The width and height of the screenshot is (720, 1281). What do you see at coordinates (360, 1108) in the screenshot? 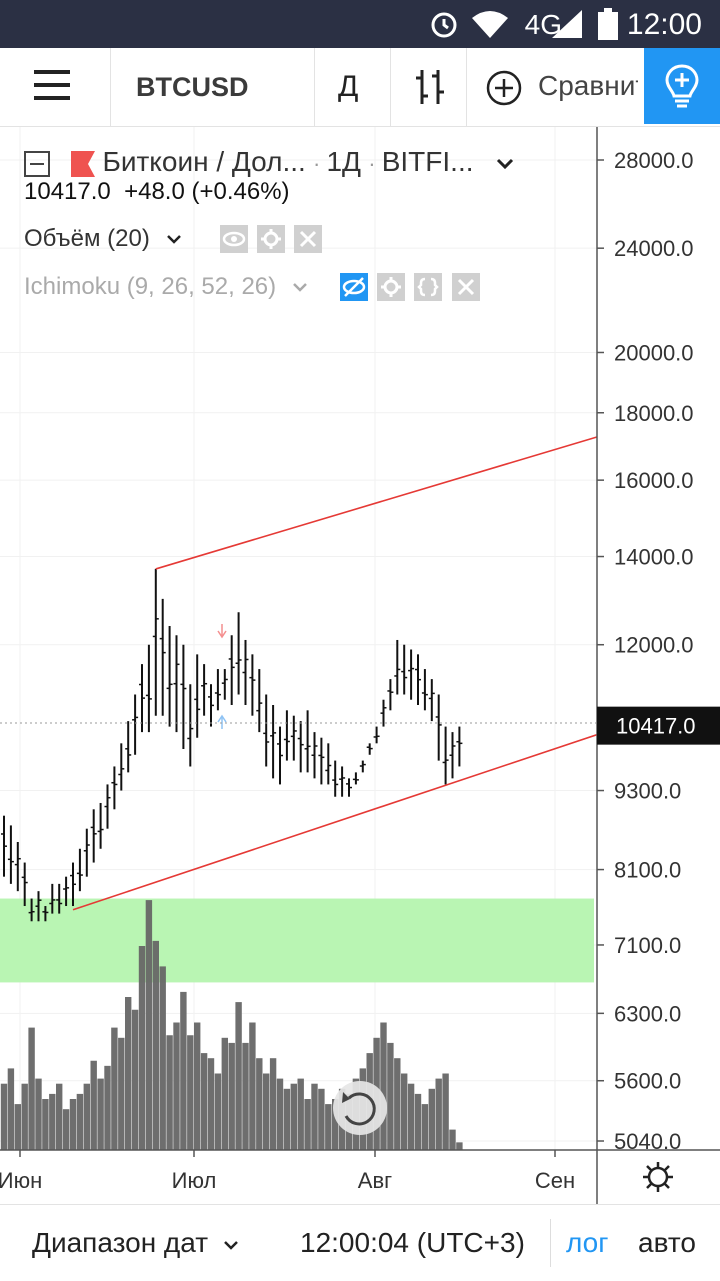
I see `reset-chart-icon` at bounding box center [360, 1108].